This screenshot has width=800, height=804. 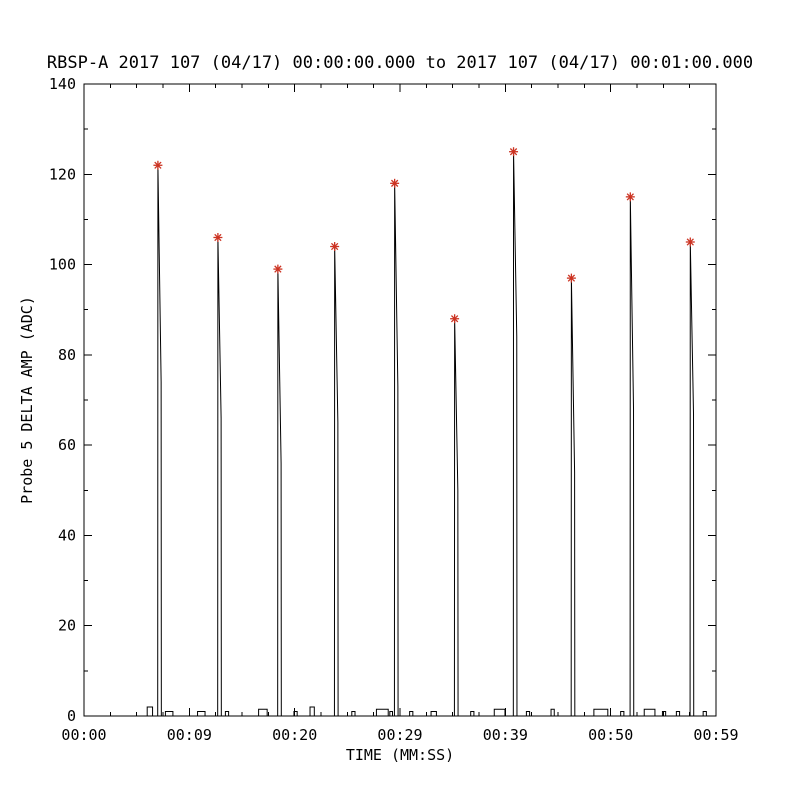 I want to click on y-tick-label: 80, so click(x=67, y=355).